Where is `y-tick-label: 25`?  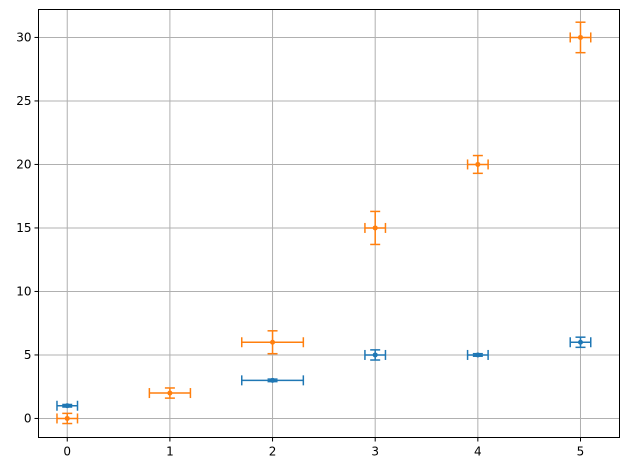 y-tick-label: 25 is located at coordinates (23, 101).